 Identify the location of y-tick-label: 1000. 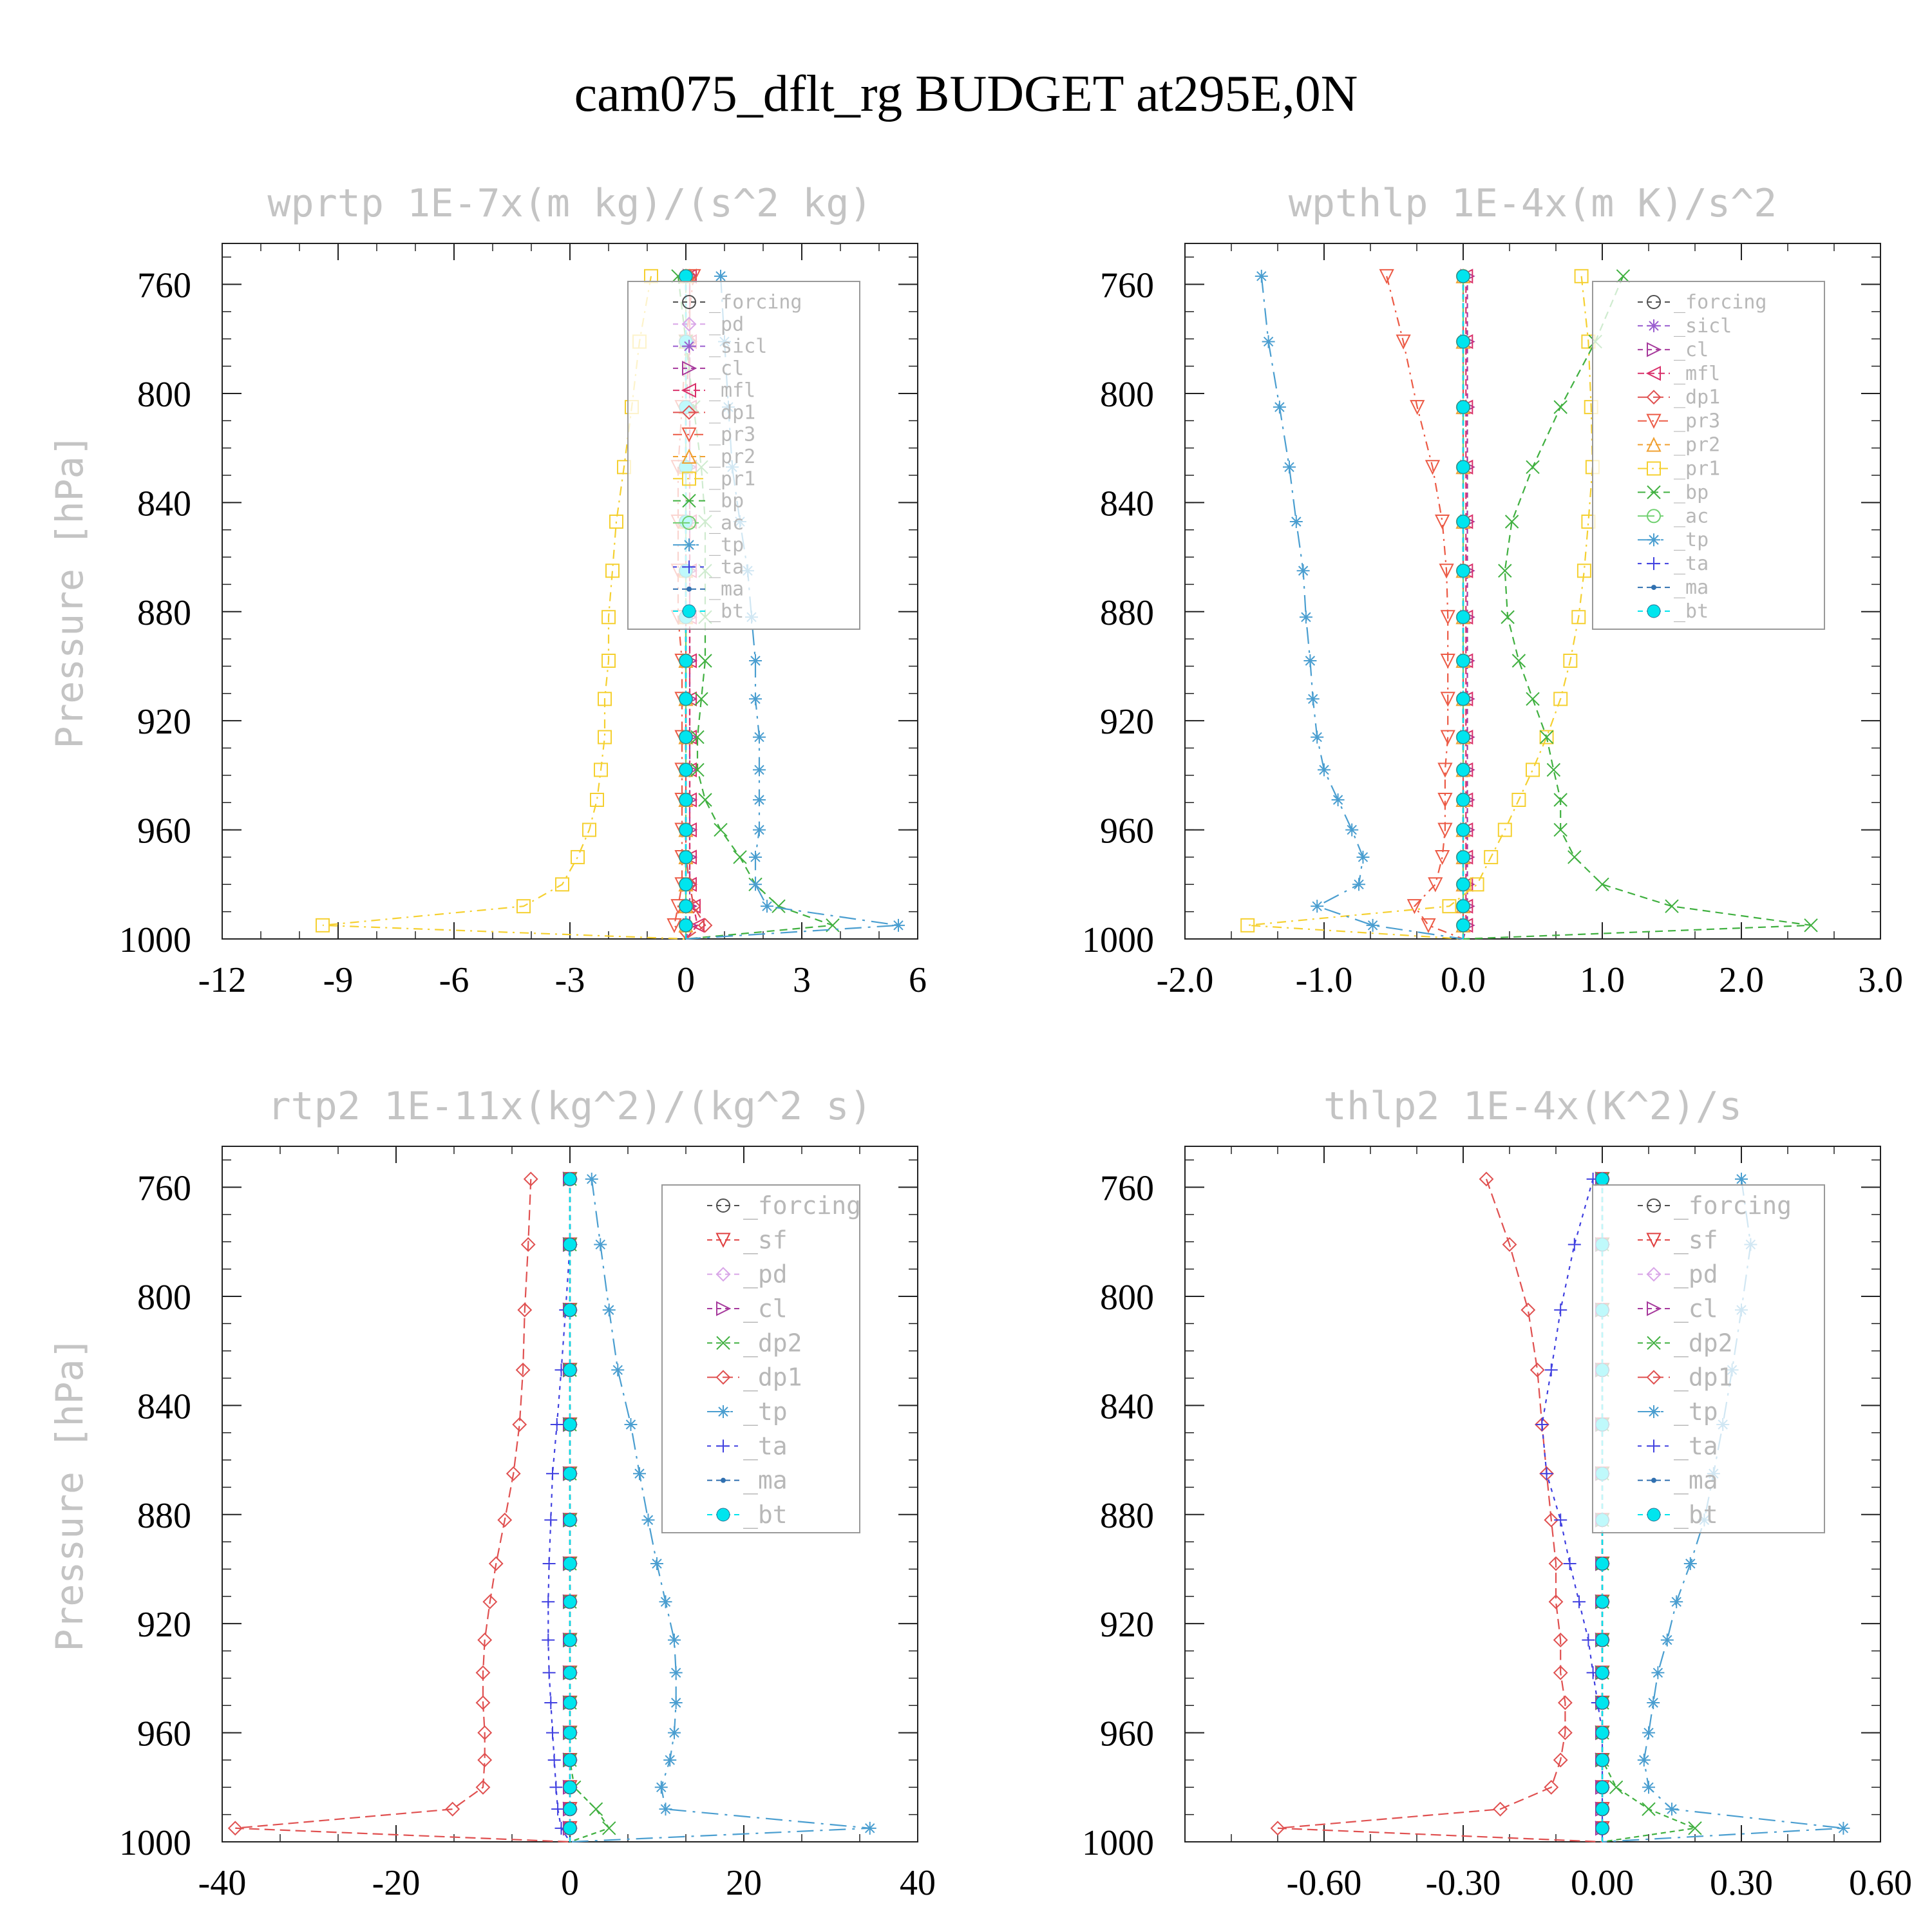
(1118, 940).